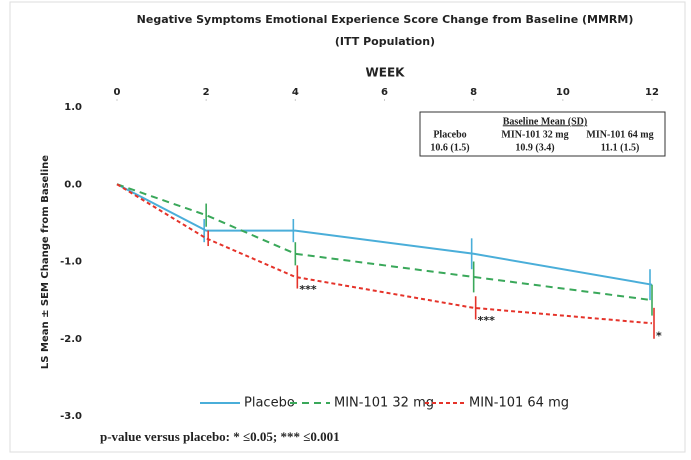 The height and width of the screenshot is (460, 691). I want to click on x-tick-label: 10, so click(563, 92).